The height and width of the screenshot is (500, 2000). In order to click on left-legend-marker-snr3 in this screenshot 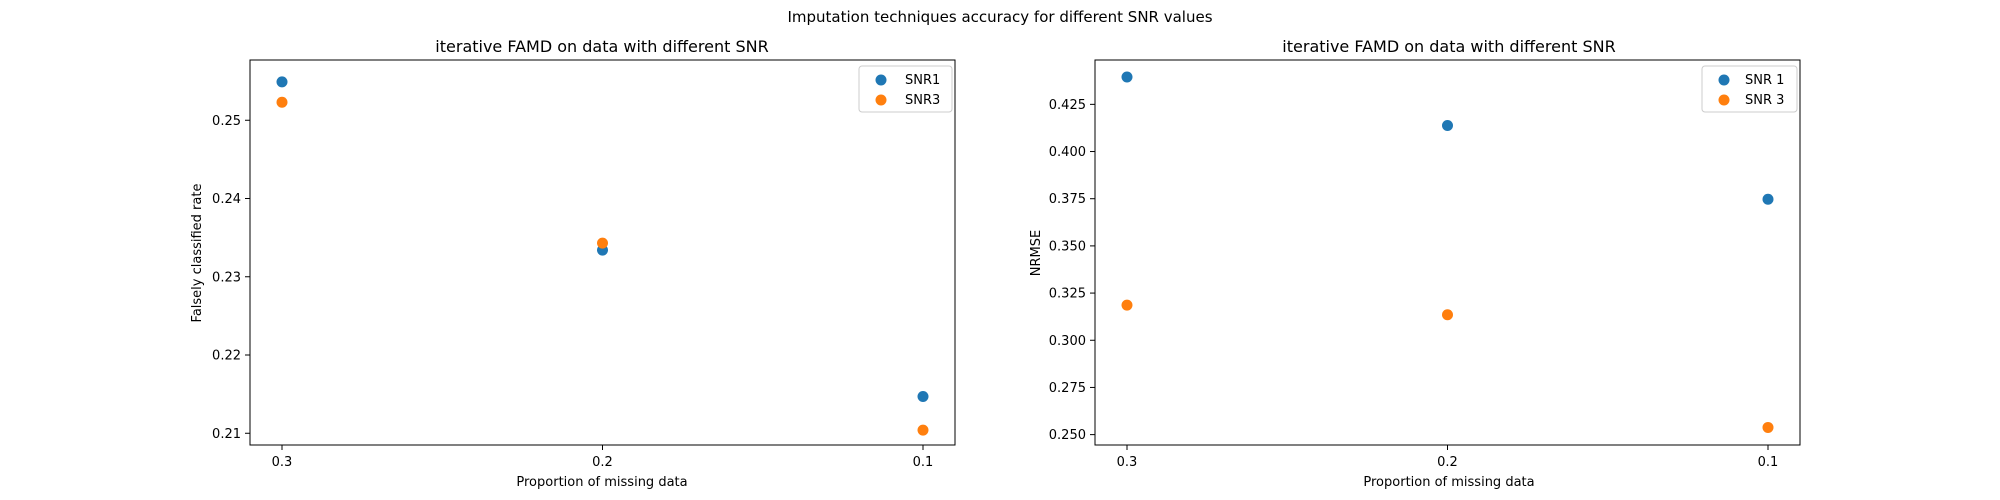, I will do `click(881, 100)`.